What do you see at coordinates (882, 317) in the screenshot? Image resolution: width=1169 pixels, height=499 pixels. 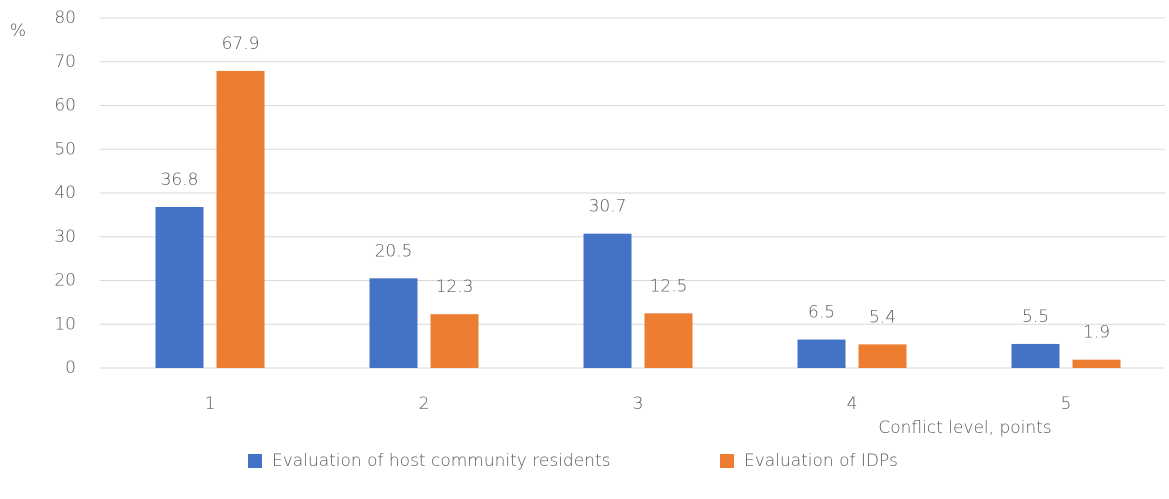 I see `data-label: 5.4` at bounding box center [882, 317].